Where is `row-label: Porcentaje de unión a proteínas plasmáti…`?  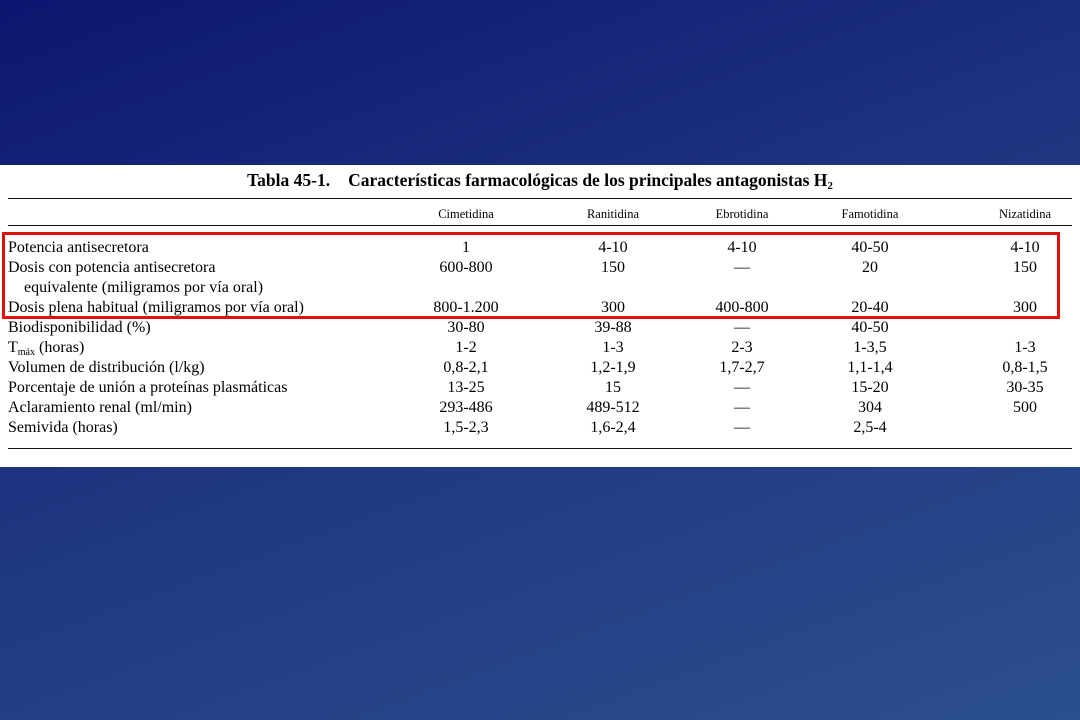 row-label: Porcentaje de unión a proteínas plasmáti… is located at coordinates (147, 388).